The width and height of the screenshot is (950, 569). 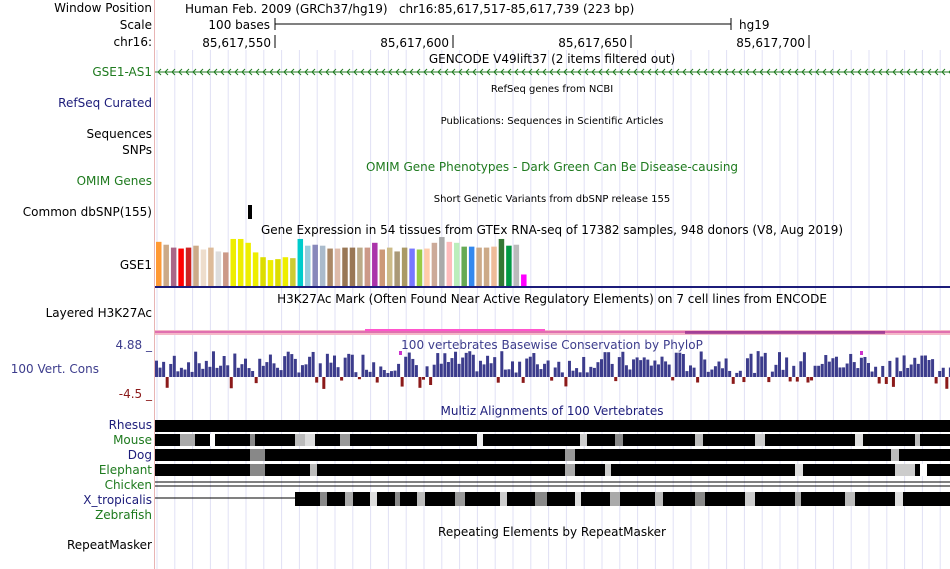 What do you see at coordinates (109, 545) in the screenshot?
I see `repeatmasker-track-label: RepeatMasker` at bounding box center [109, 545].